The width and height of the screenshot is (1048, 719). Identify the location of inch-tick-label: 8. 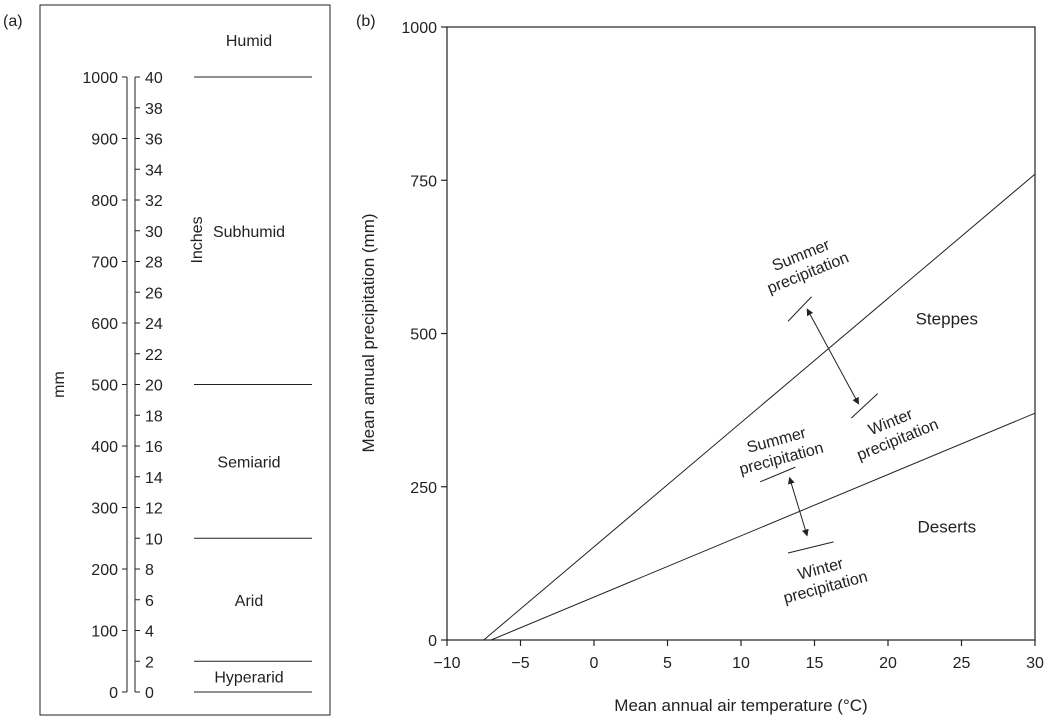
(149, 570).